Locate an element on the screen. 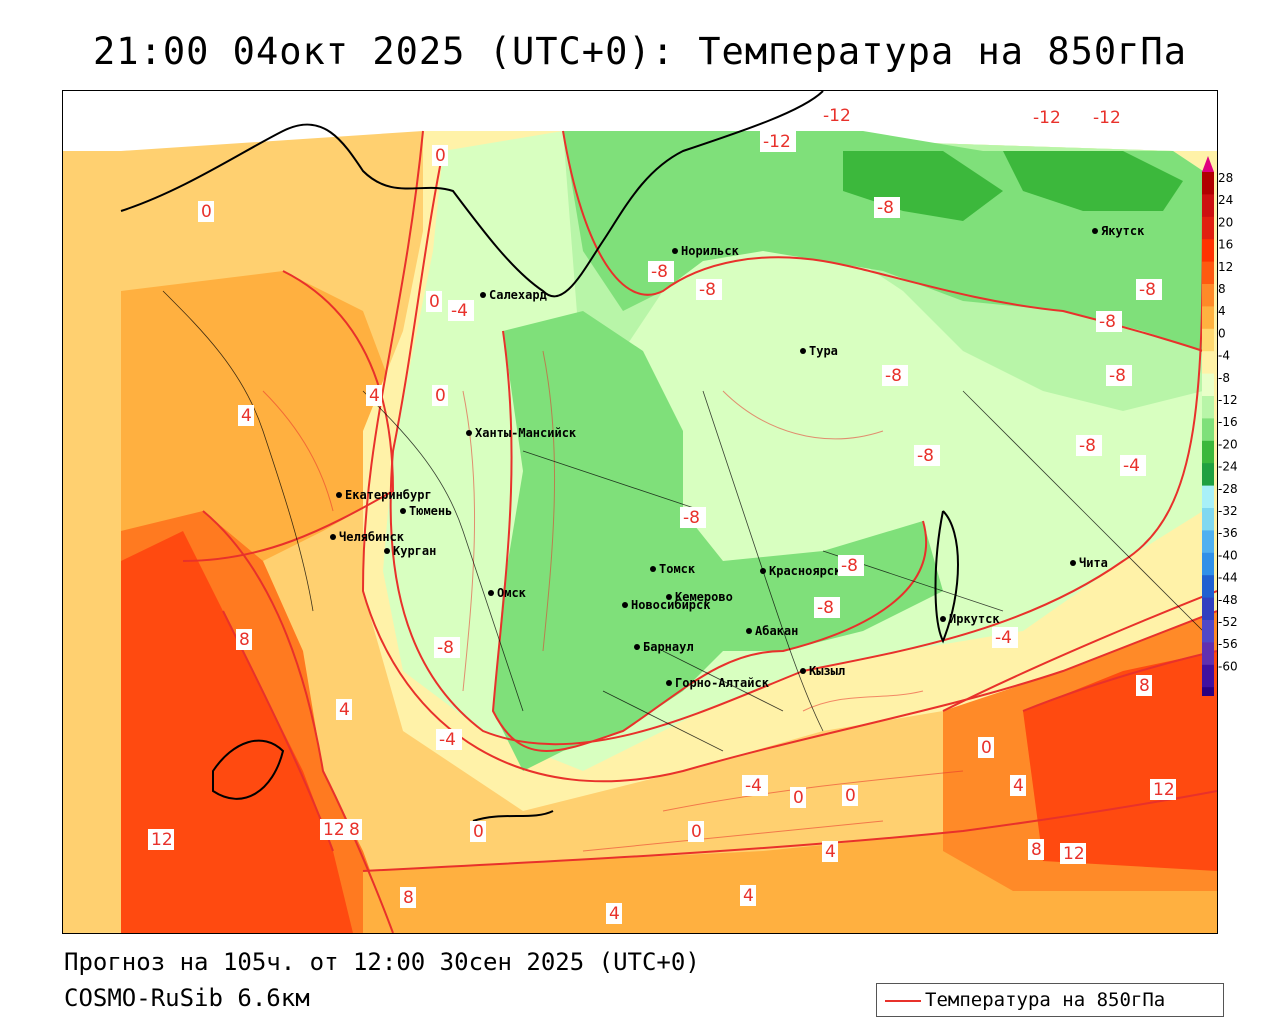 This screenshot has height=1024, width=1280. colorbar-tick-label: -48 is located at coordinates (1228, 600).